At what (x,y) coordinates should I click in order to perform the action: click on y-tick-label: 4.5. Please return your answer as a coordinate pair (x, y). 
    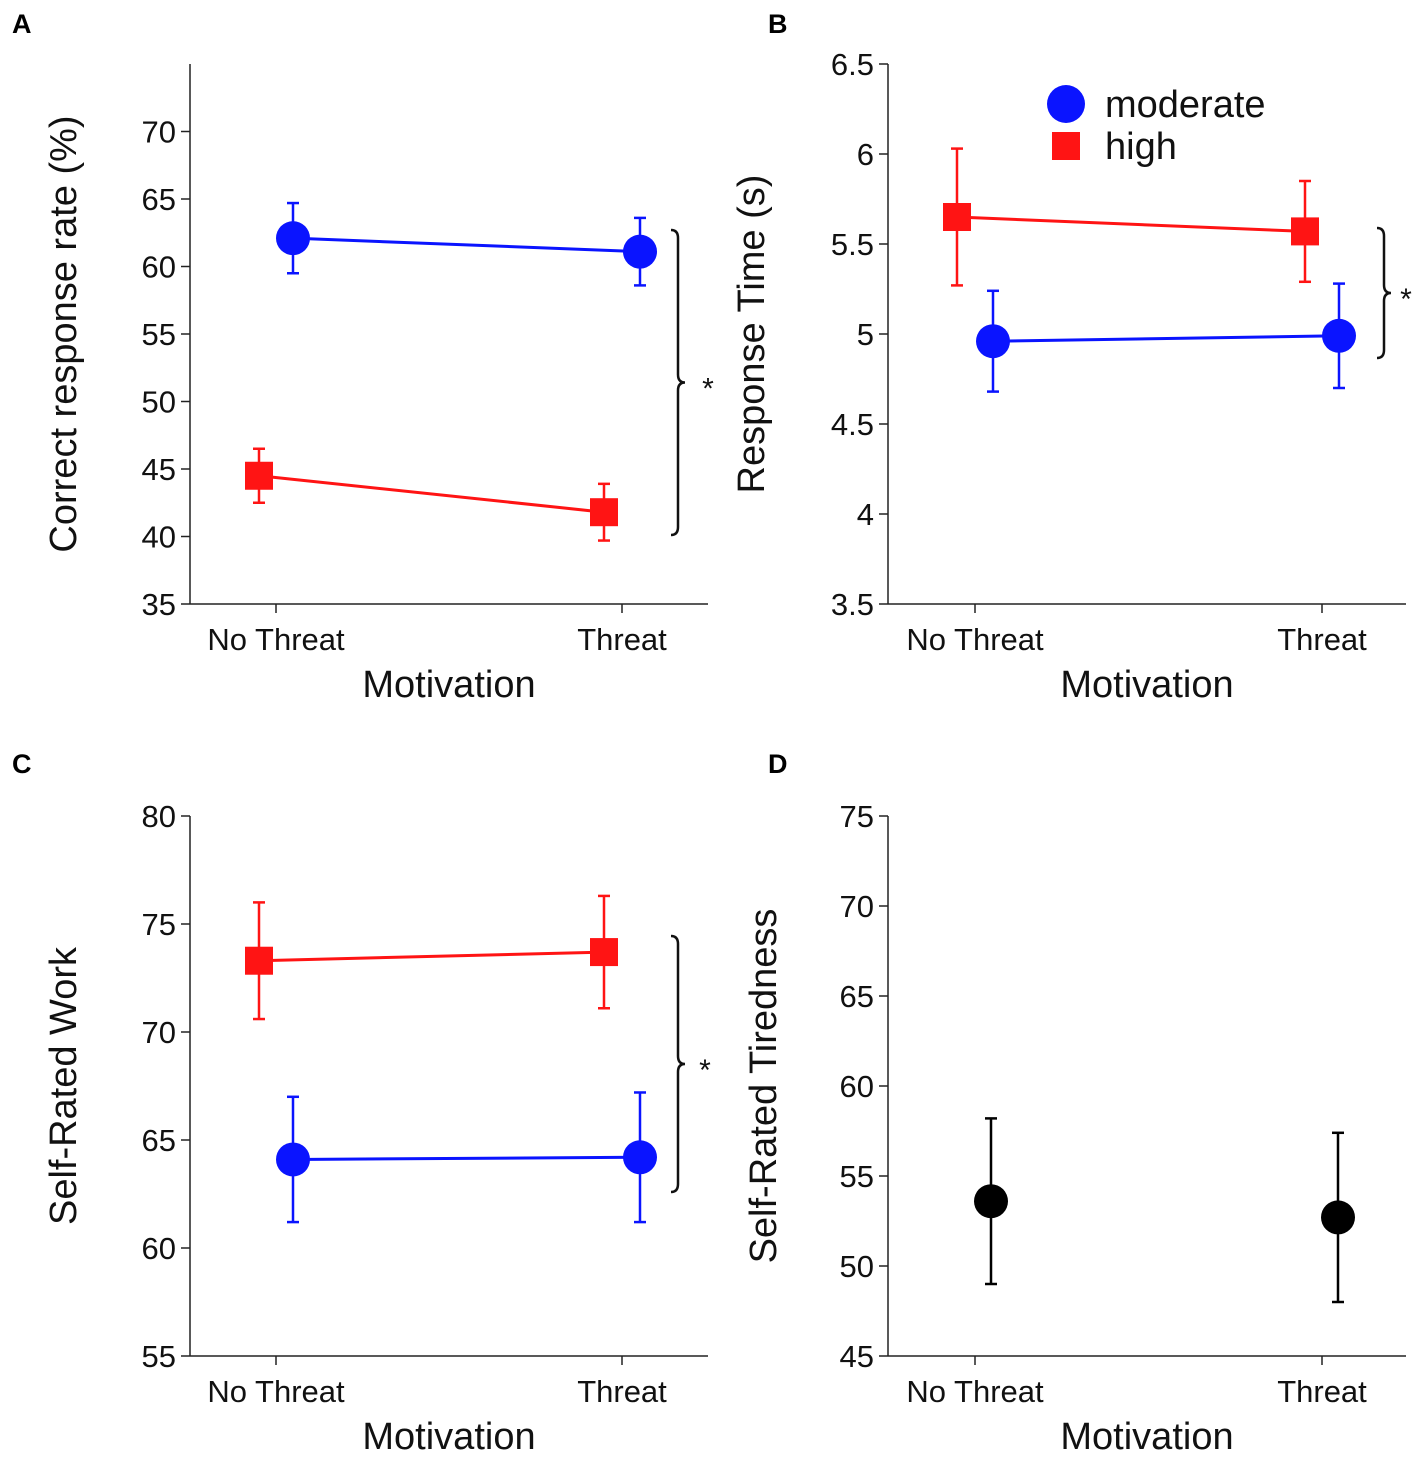
    Looking at the image, I should click on (852, 424).